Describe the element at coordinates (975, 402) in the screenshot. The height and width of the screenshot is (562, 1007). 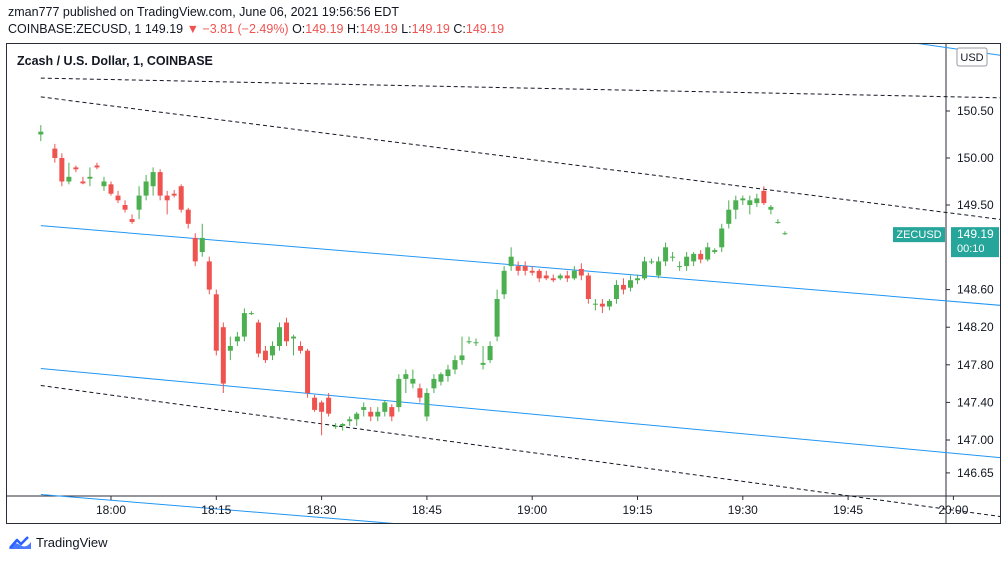
I see `y-tick-label: 147.40` at that location.